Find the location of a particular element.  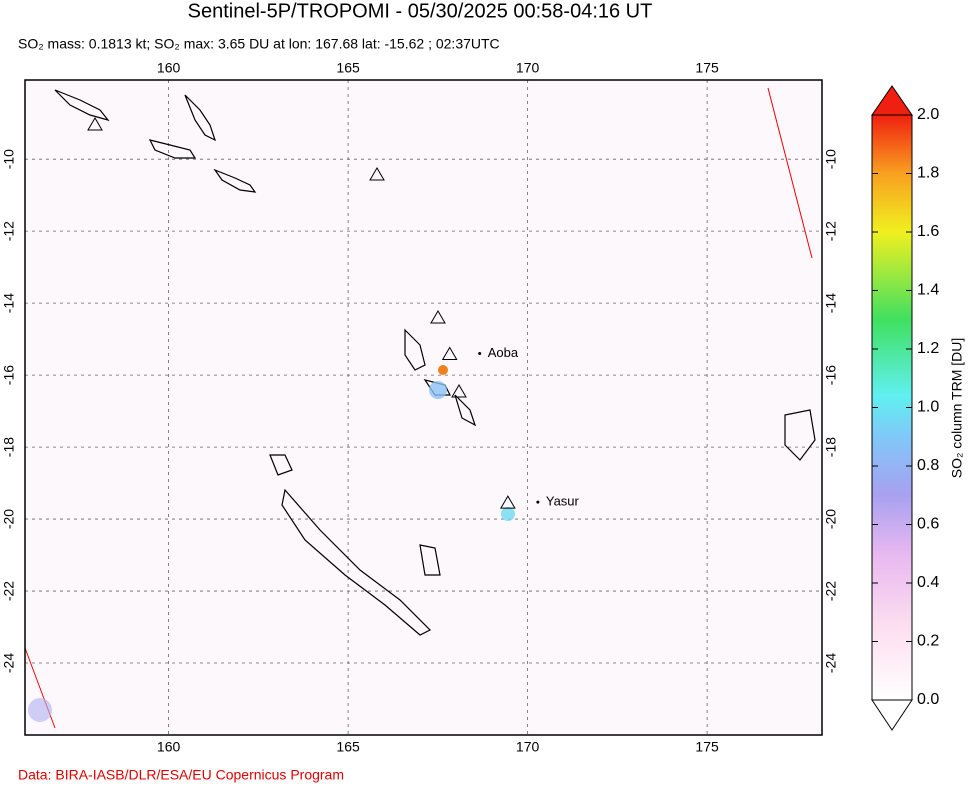

colorbar-tick-label: 0.0 is located at coordinates (928, 699).